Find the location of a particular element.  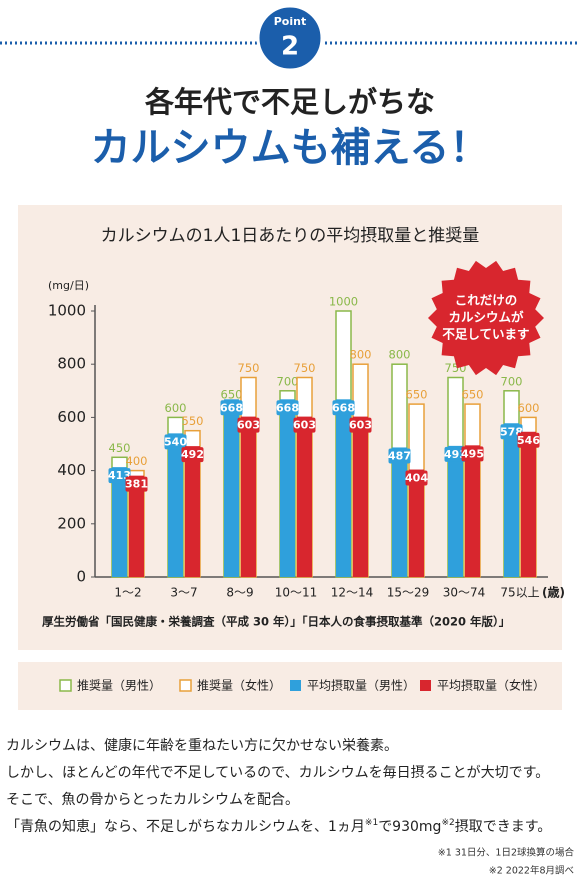

value-label: 1000 is located at coordinates (343, 302).